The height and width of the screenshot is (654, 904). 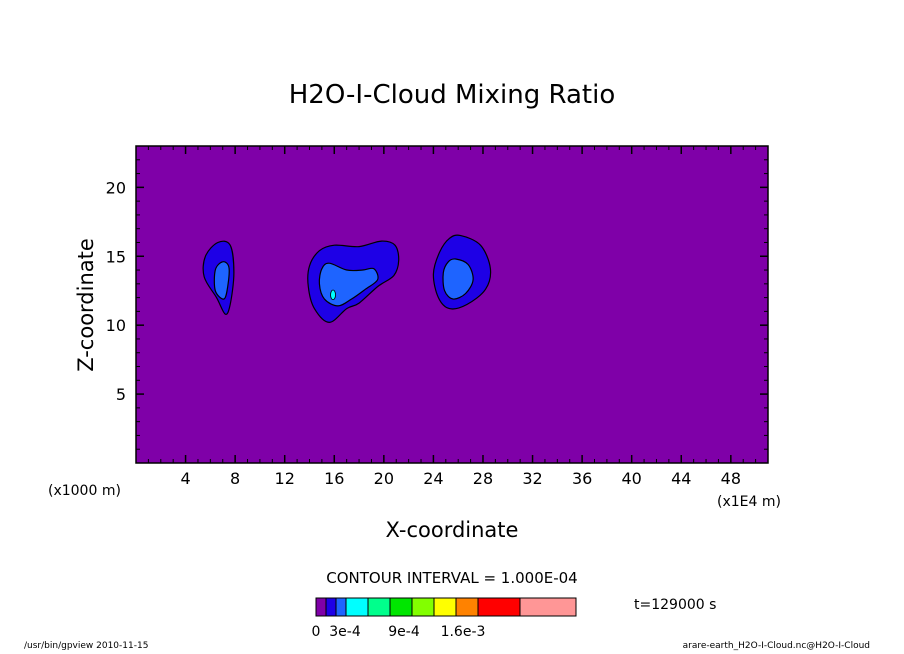 What do you see at coordinates (316, 632) in the screenshot?
I see `colorbar-tick-label: 0` at bounding box center [316, 632].